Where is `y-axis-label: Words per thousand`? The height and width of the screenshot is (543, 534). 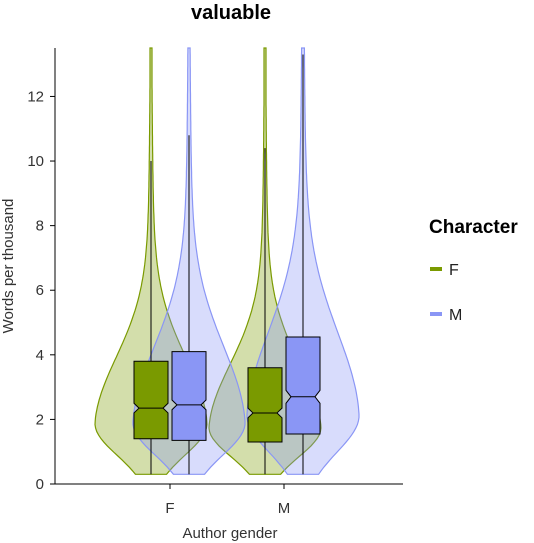
y-axis-label: Words per thousand is located at coordinates (8, 266).